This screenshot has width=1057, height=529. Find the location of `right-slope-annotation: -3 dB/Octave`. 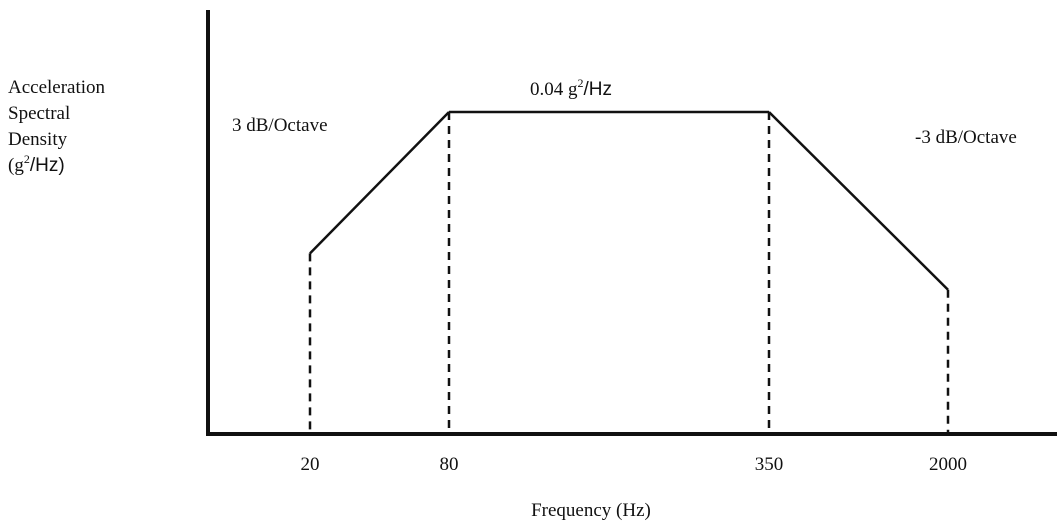

right-slope-annotation: -3 dB/Octave is located at coordinates (966, 137).